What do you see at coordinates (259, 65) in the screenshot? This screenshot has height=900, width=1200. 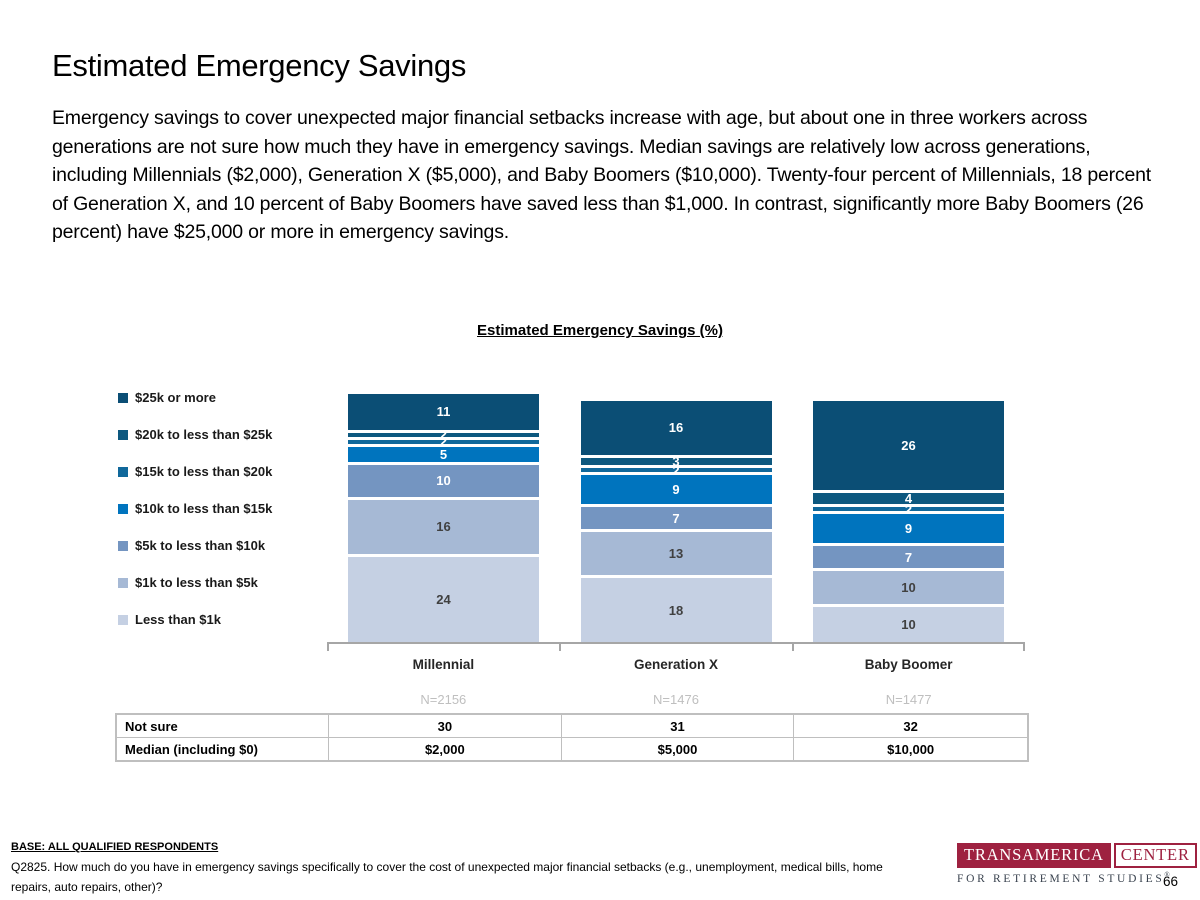 I see `page-title: Estimated Emergency Savings` at bounding box center [259, 65].